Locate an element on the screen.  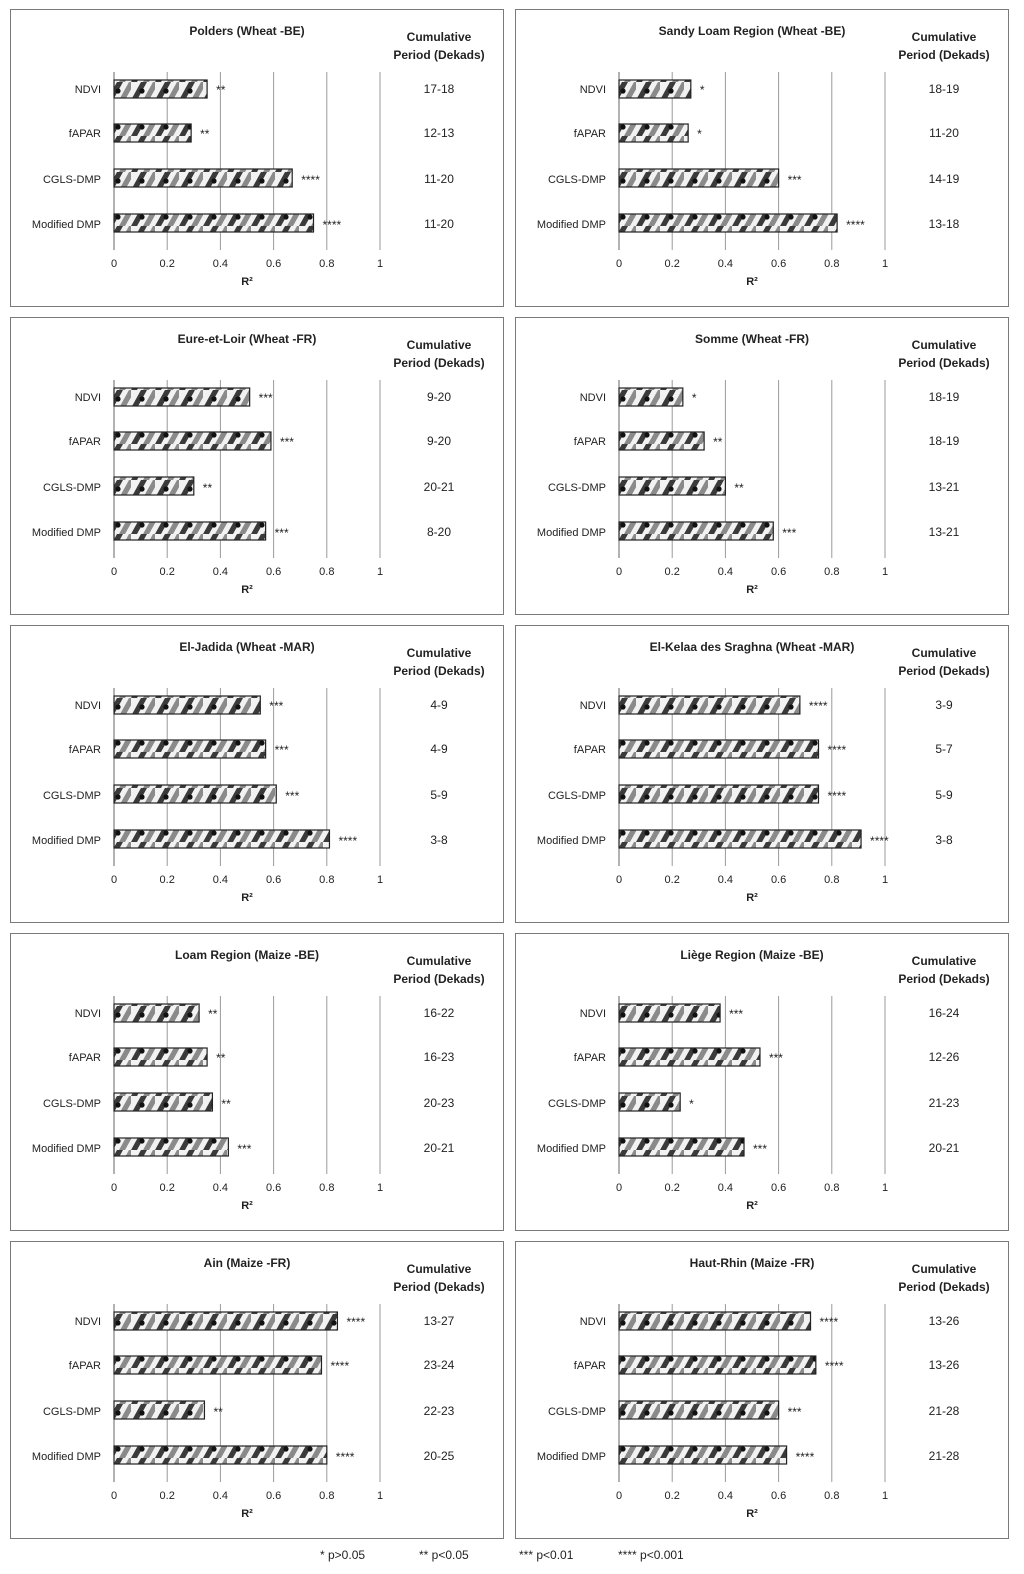
chart-title: Eure-et-Loir (Wheat -FR) is located at coordinates (247, 339).